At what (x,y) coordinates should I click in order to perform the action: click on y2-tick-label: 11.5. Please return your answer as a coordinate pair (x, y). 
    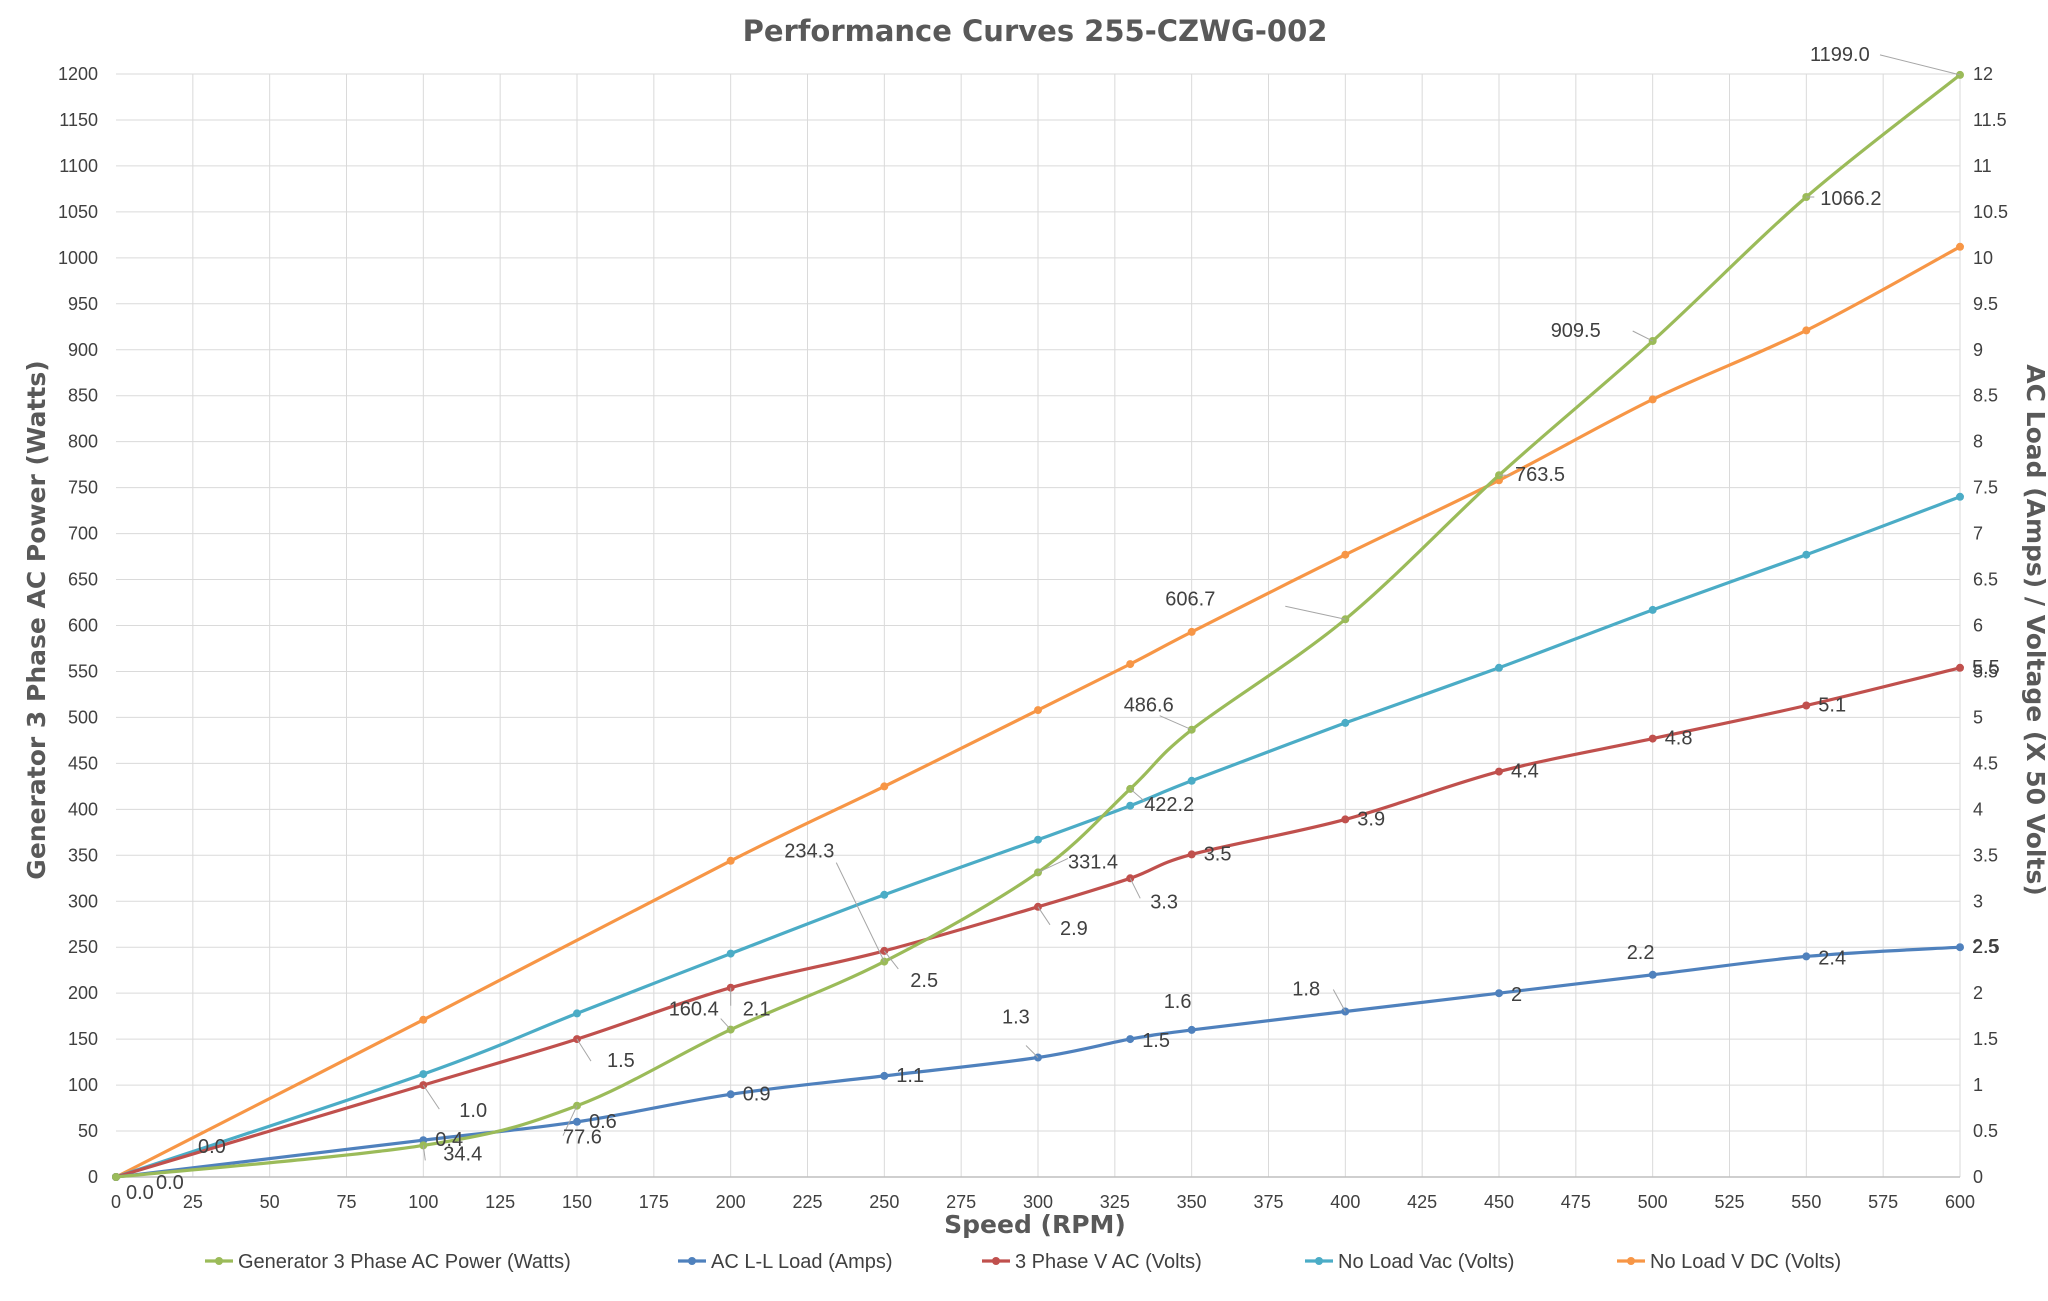
    Looking at the image, I should click on (1990, 120).